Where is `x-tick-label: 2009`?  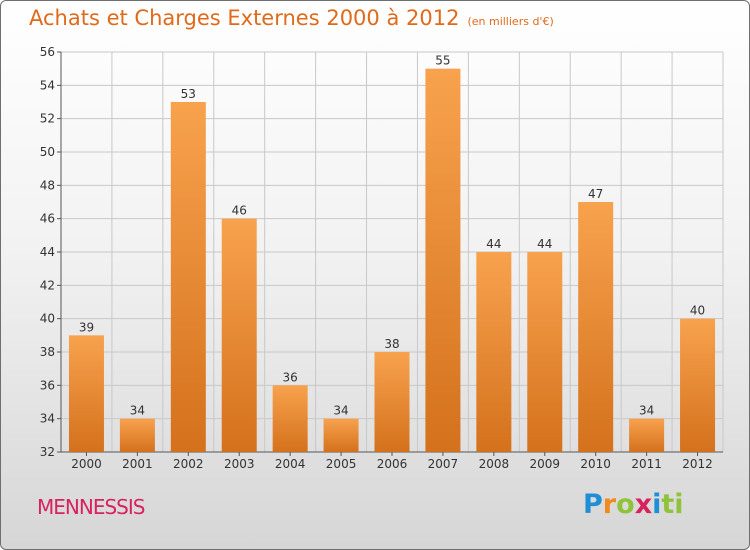 x-tick-label: 2009 is located at coordinates (544, 464).